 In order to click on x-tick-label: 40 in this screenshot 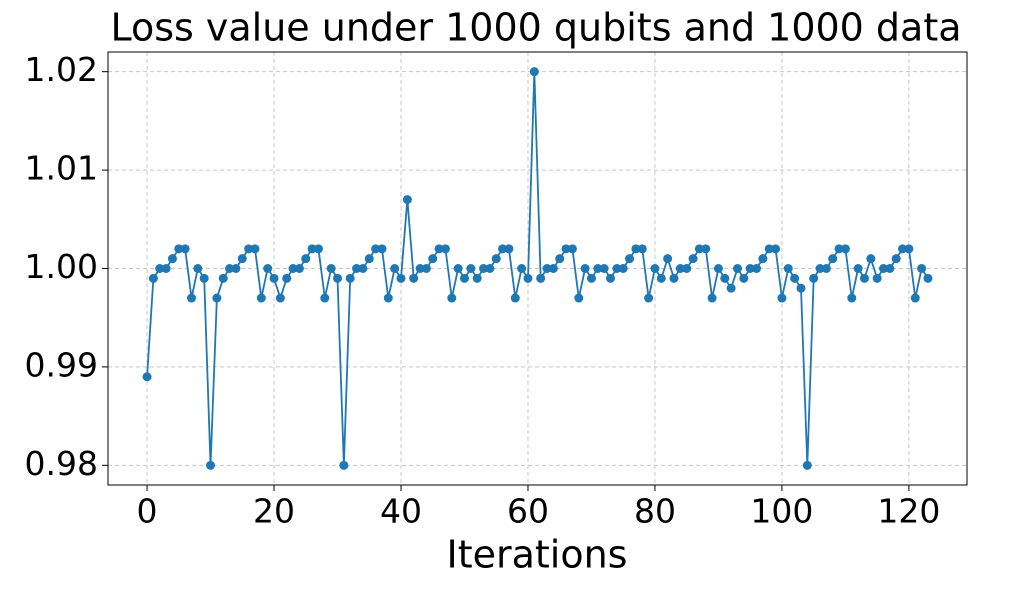, I will do `click(401, 511)`.